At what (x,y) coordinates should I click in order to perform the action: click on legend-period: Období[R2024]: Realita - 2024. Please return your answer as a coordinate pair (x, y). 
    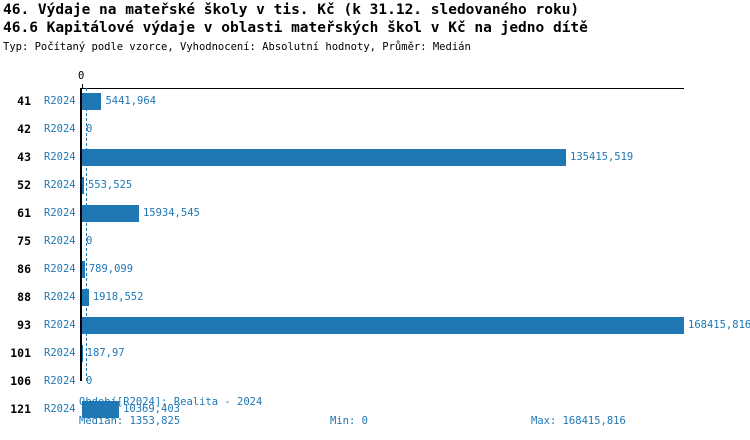
    Looking at the image, I should click on (171, 402).